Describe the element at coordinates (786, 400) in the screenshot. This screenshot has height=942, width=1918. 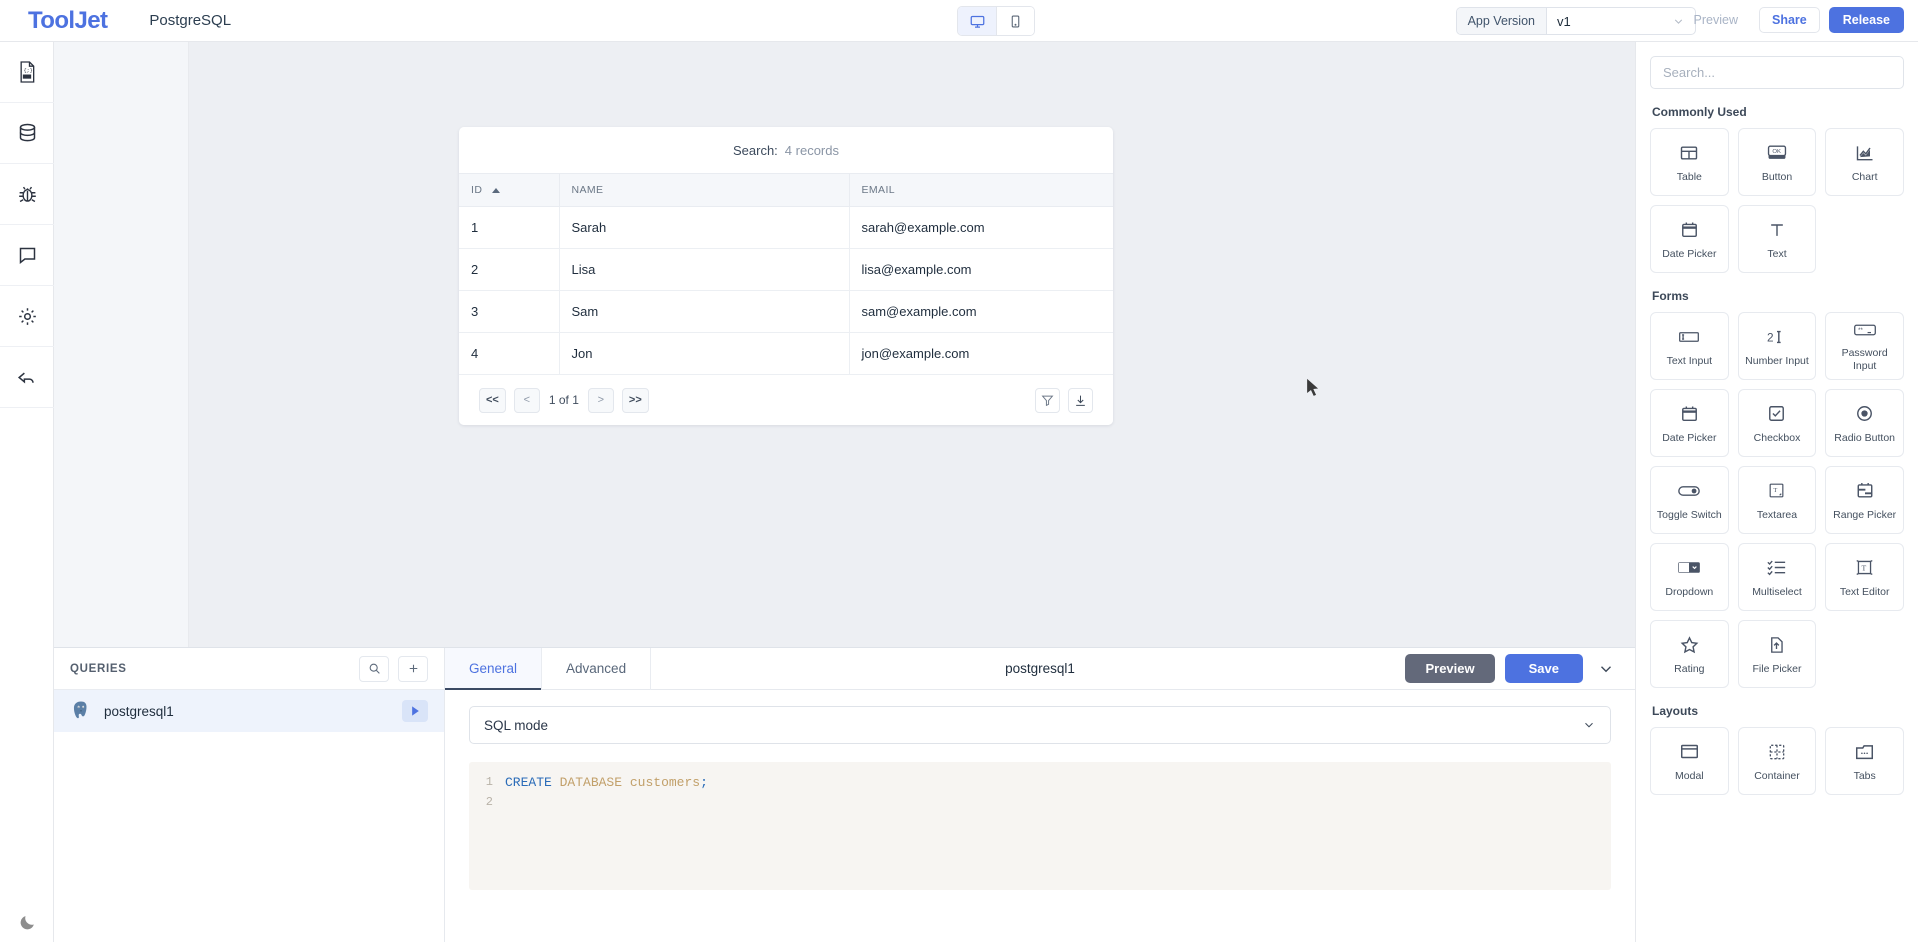
I see `table-pagination-footer: << < 1 of 1 > >>` at that location.